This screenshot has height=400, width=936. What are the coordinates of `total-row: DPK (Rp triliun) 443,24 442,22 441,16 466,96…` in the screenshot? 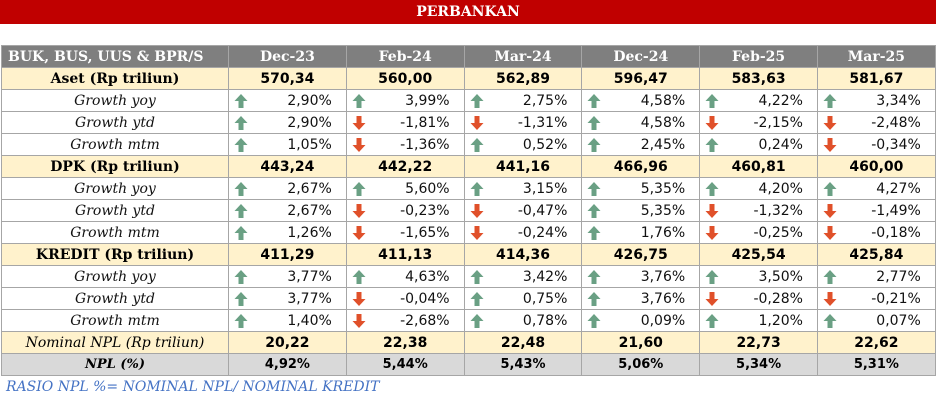 It's located at (468, 166).